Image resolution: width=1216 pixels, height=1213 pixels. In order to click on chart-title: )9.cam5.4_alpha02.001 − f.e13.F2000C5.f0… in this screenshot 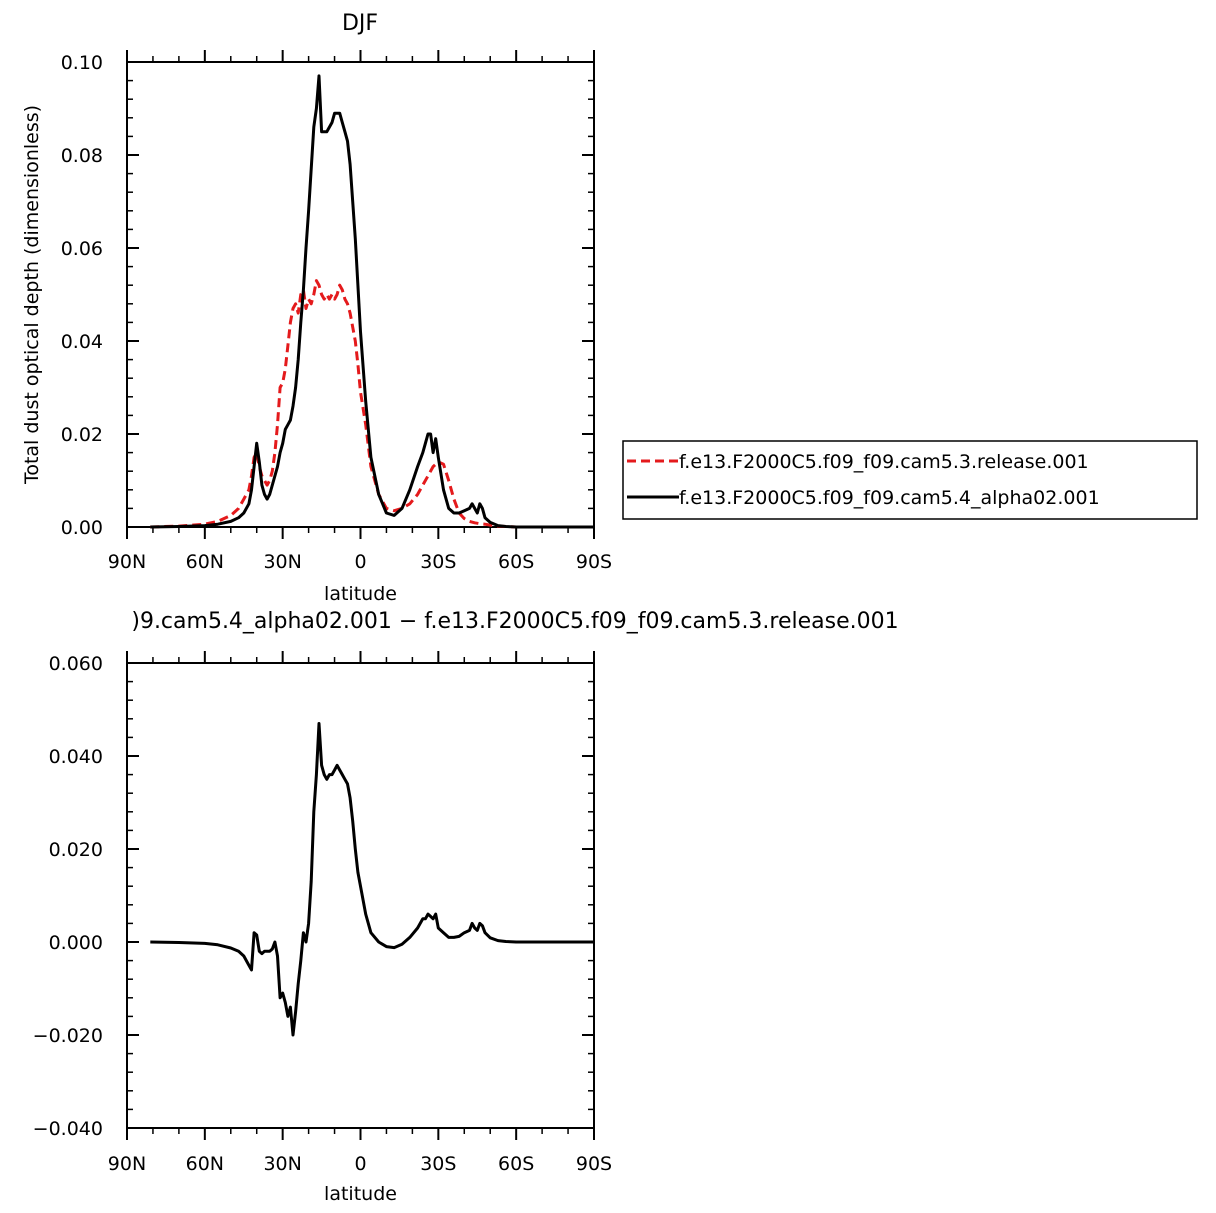, I will do `click(514, 621)`.